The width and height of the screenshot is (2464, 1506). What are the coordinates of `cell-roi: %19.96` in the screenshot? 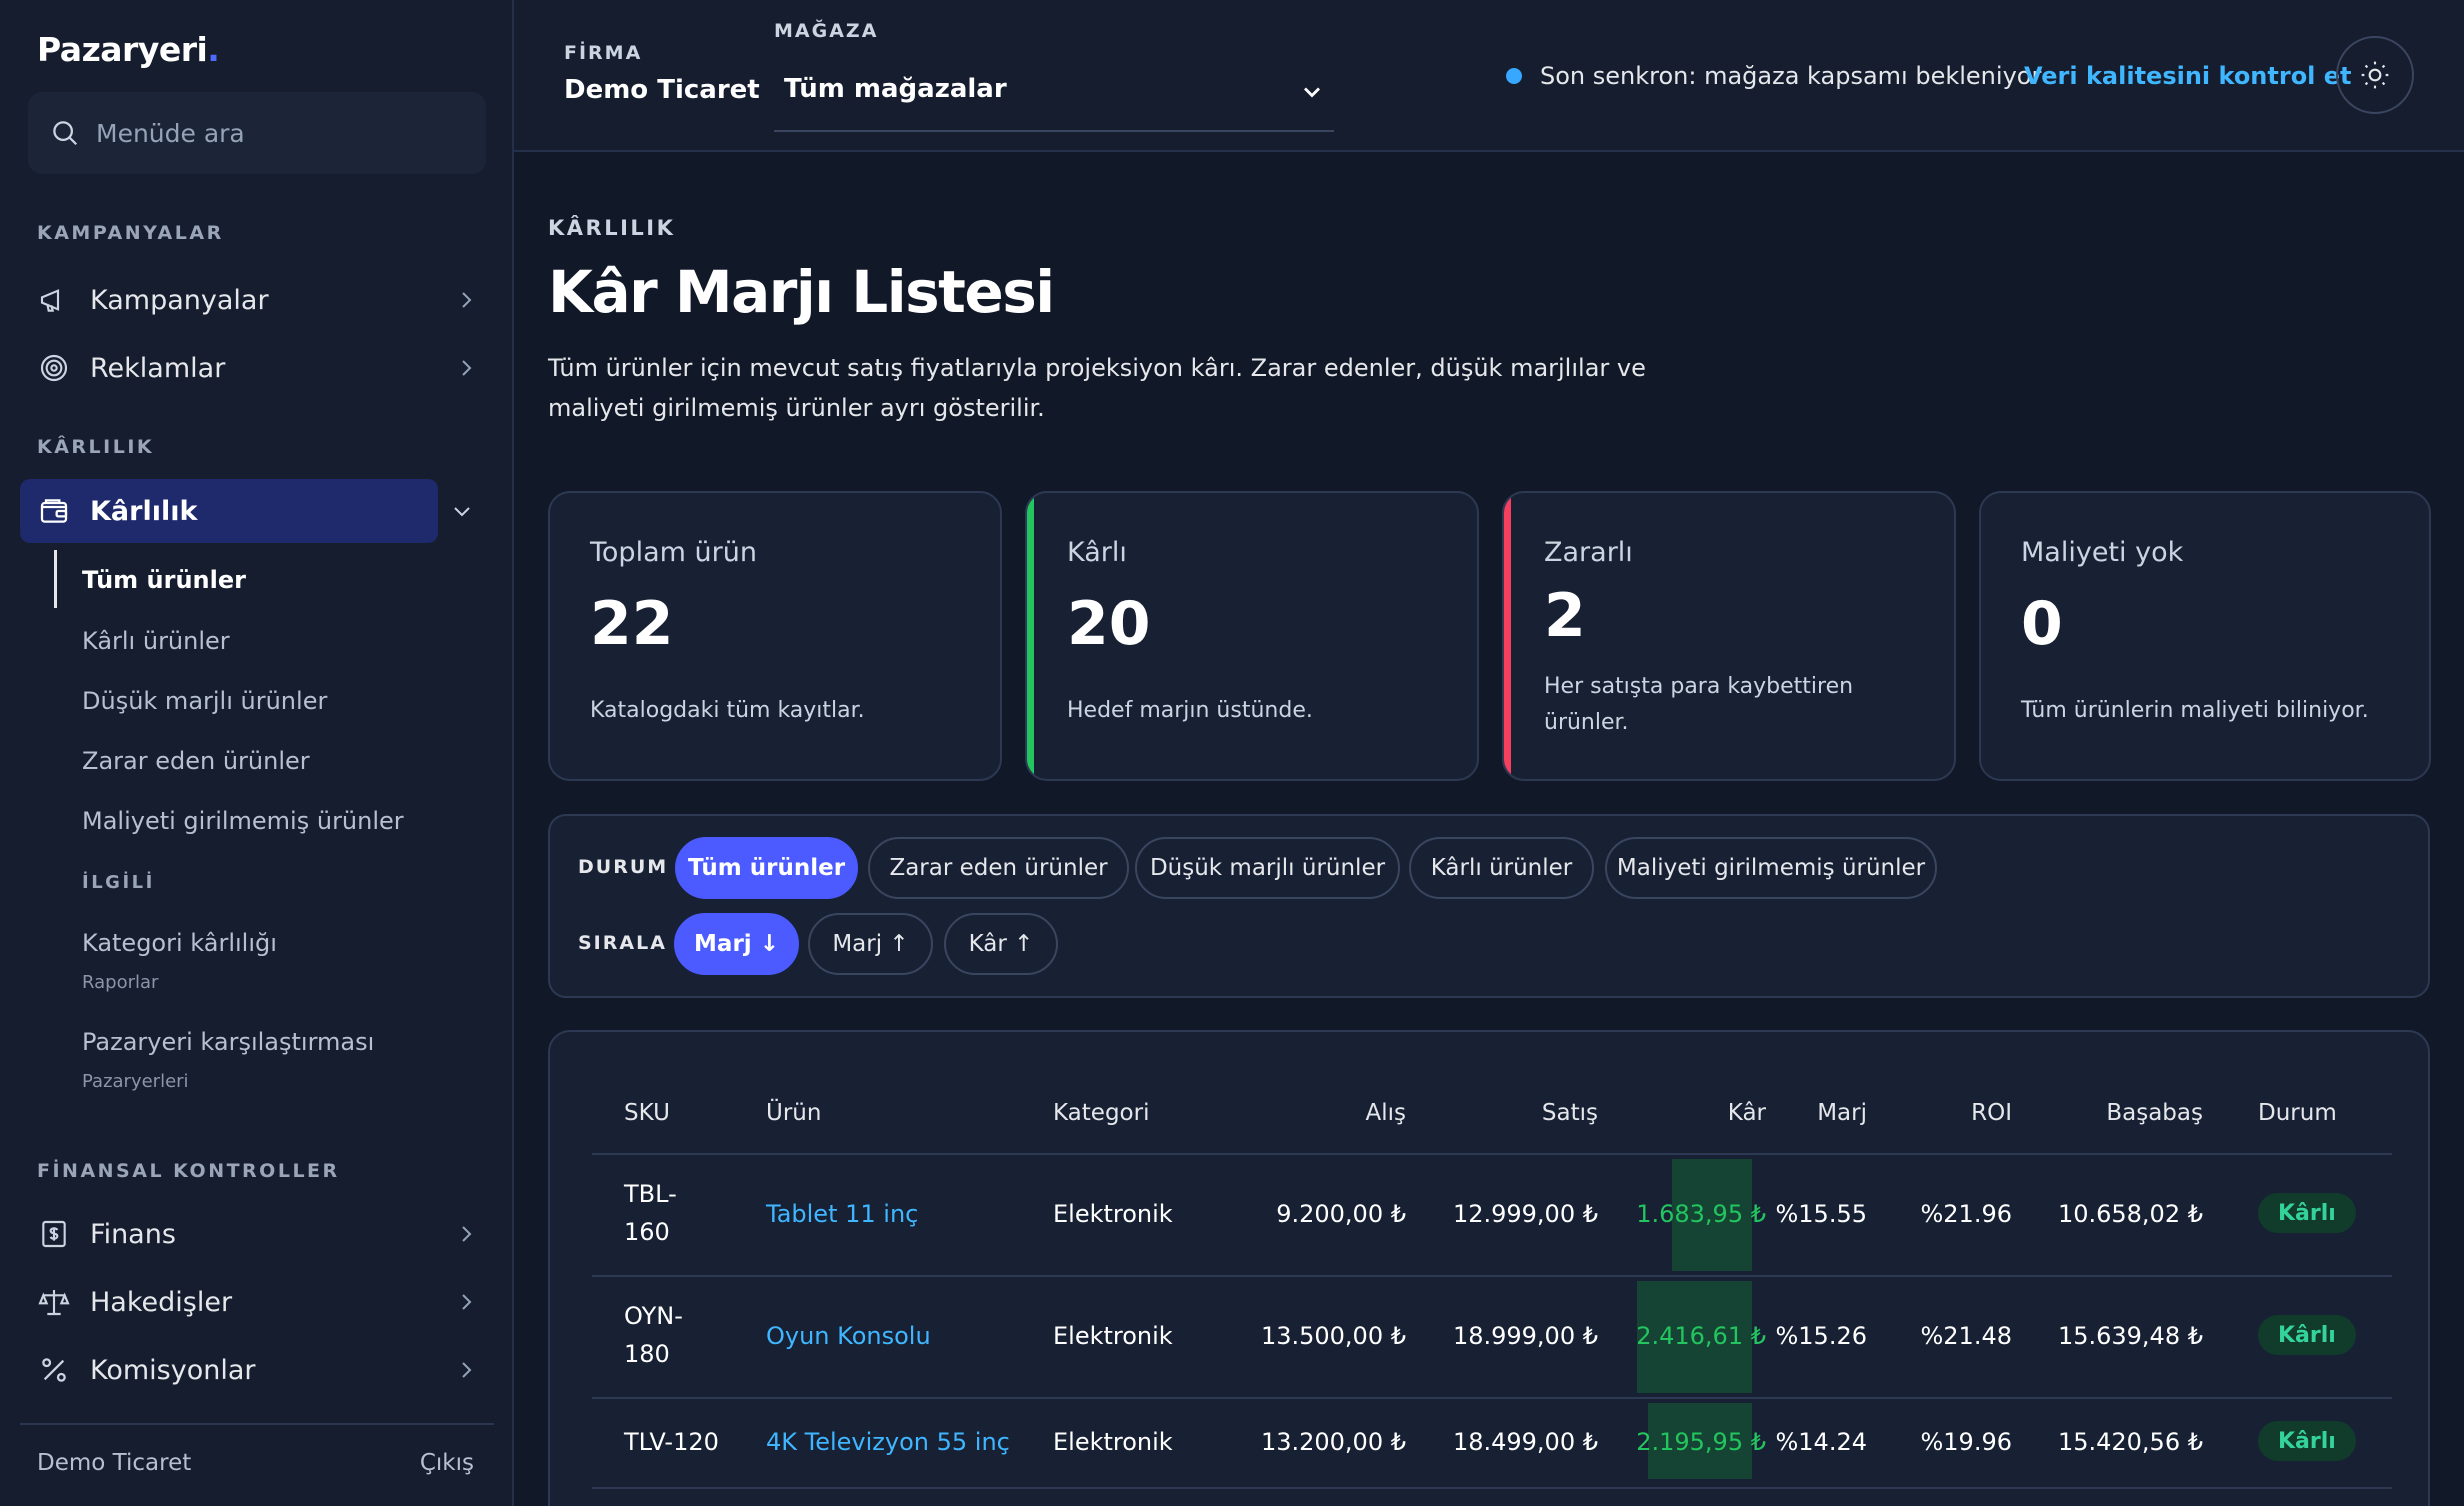 It's located at (1966, 1442).